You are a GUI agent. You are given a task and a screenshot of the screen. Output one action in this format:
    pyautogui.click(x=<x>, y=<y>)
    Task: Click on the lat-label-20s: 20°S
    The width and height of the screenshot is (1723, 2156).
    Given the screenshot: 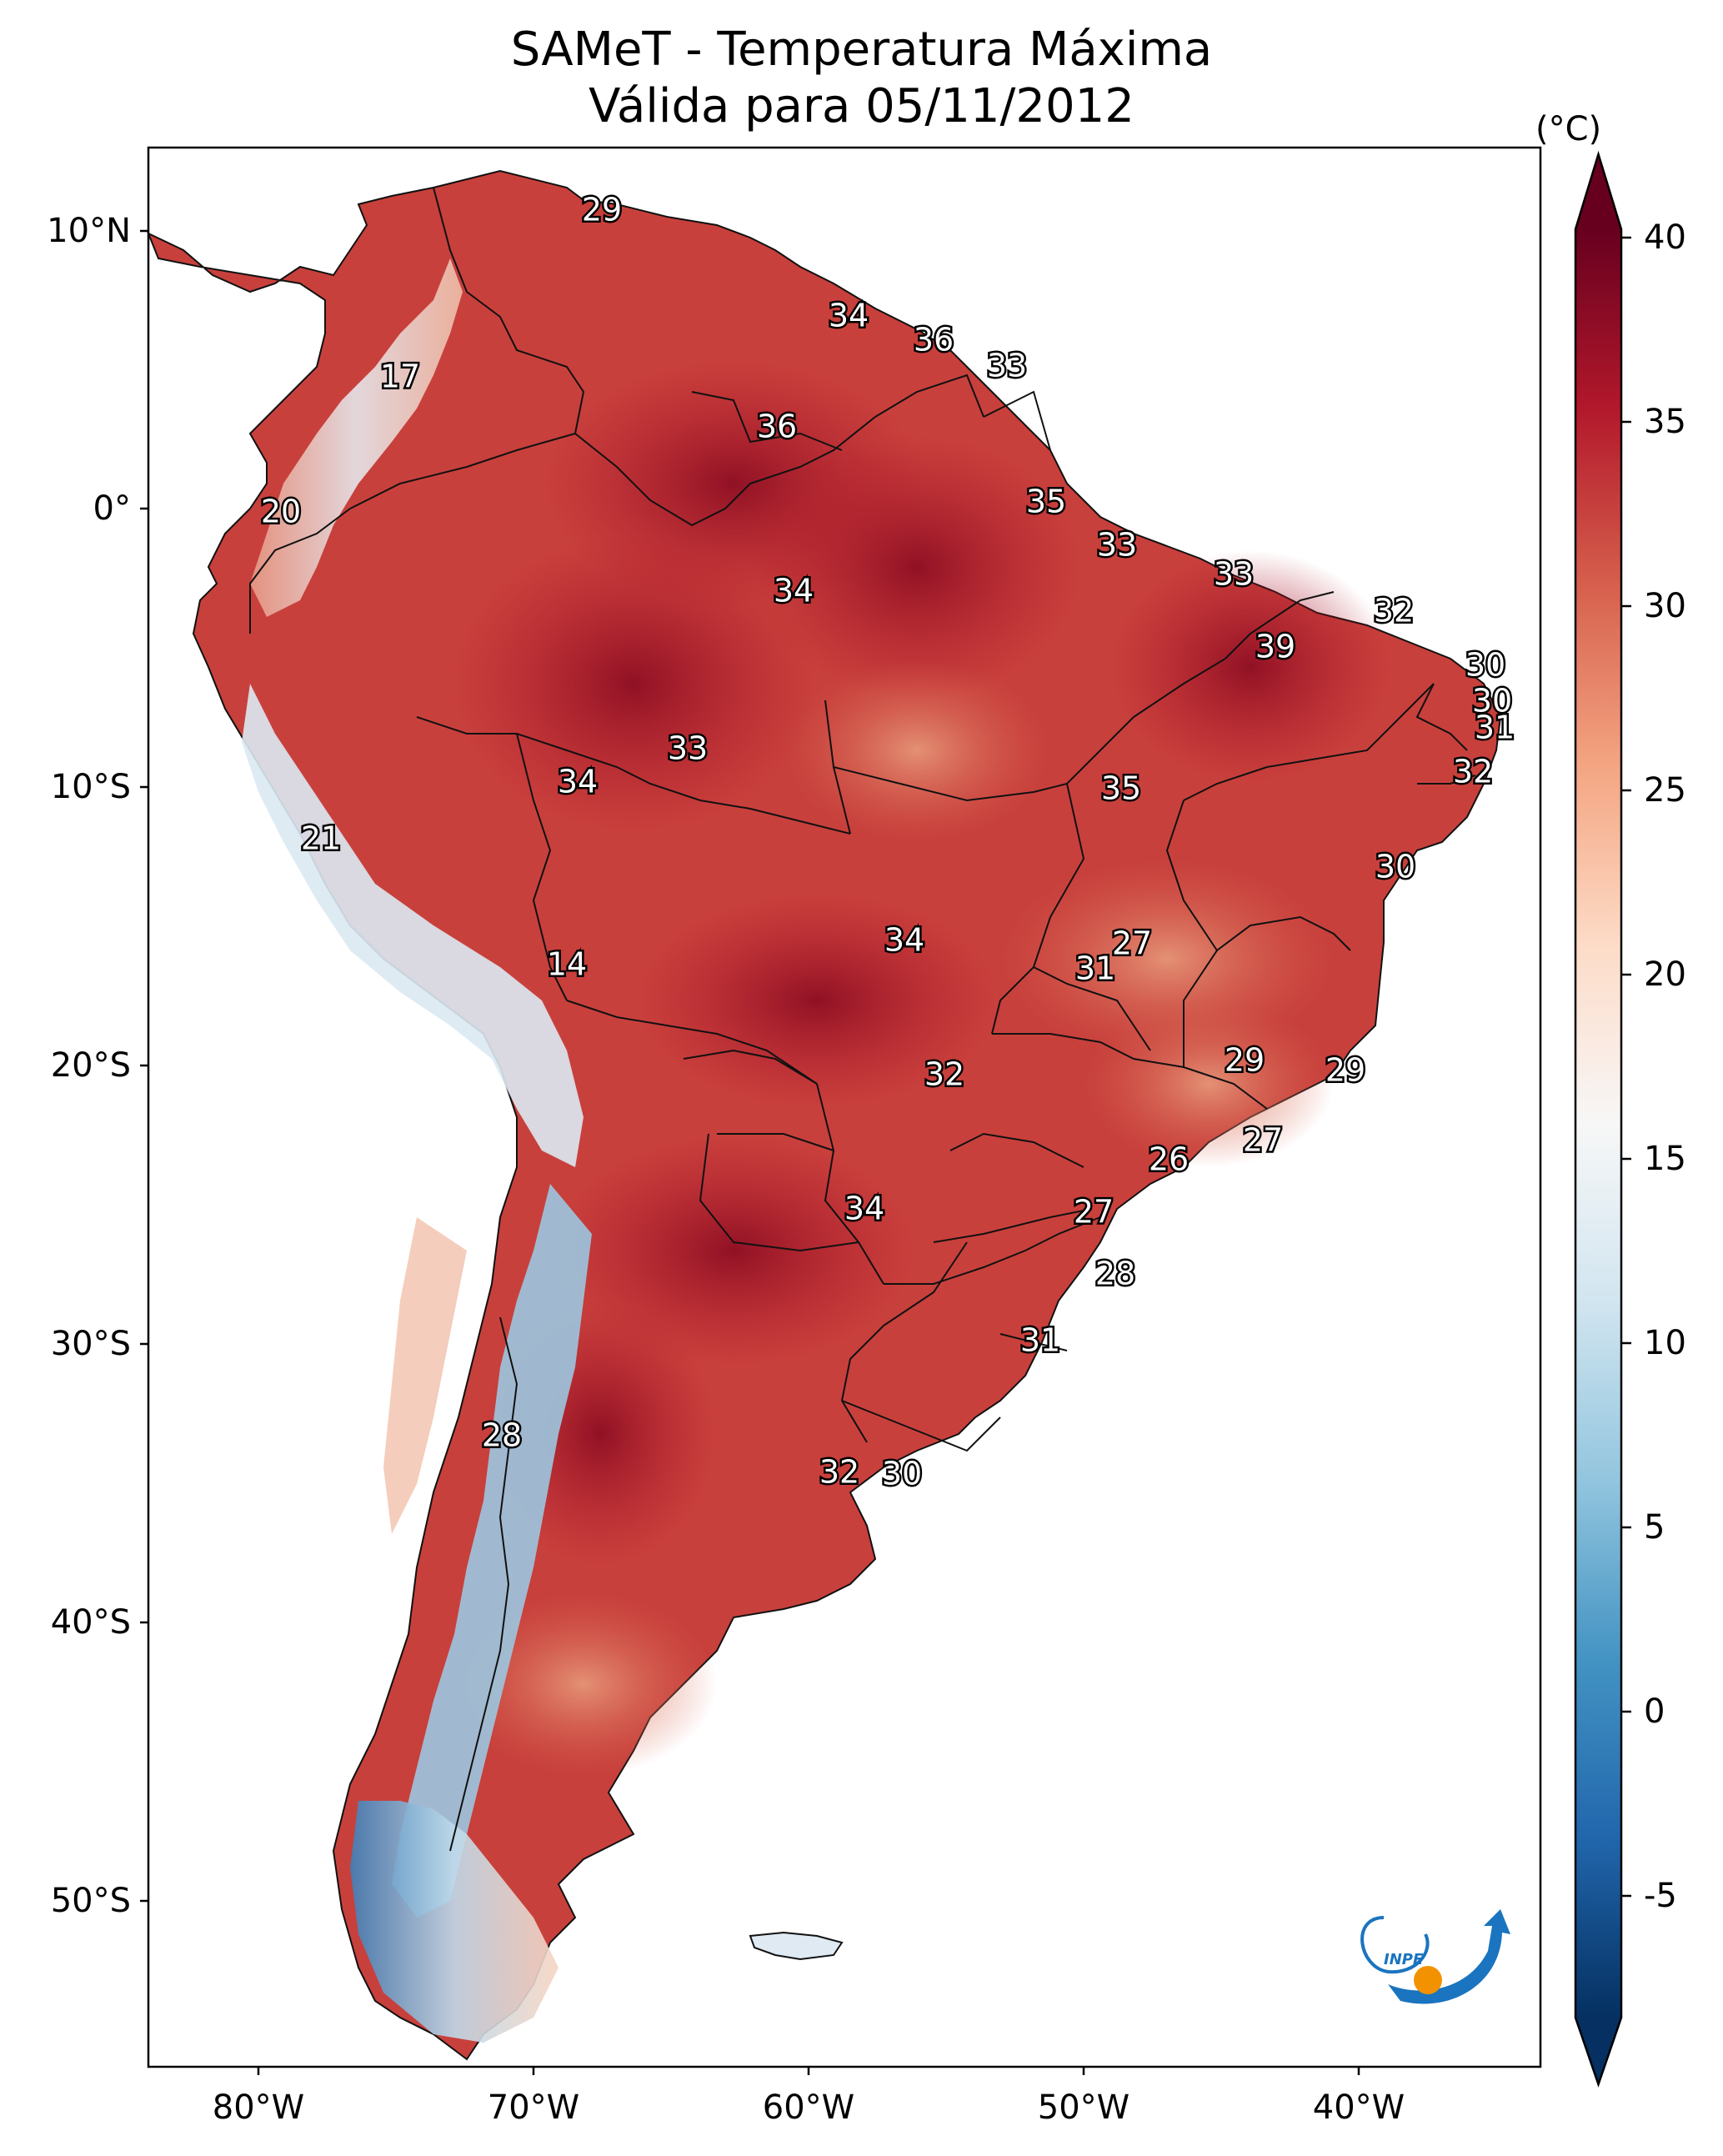 What is the action you would take?
    pyautogui.click(x=90, y=1065)
    